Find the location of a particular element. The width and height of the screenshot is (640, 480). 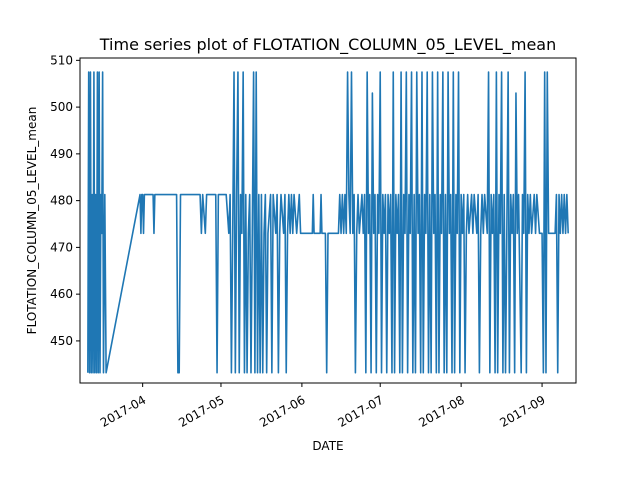

y-axis-label: FLOTATION_COLUMN_05_LEVEL_mean is located at coordinates (32, 221).